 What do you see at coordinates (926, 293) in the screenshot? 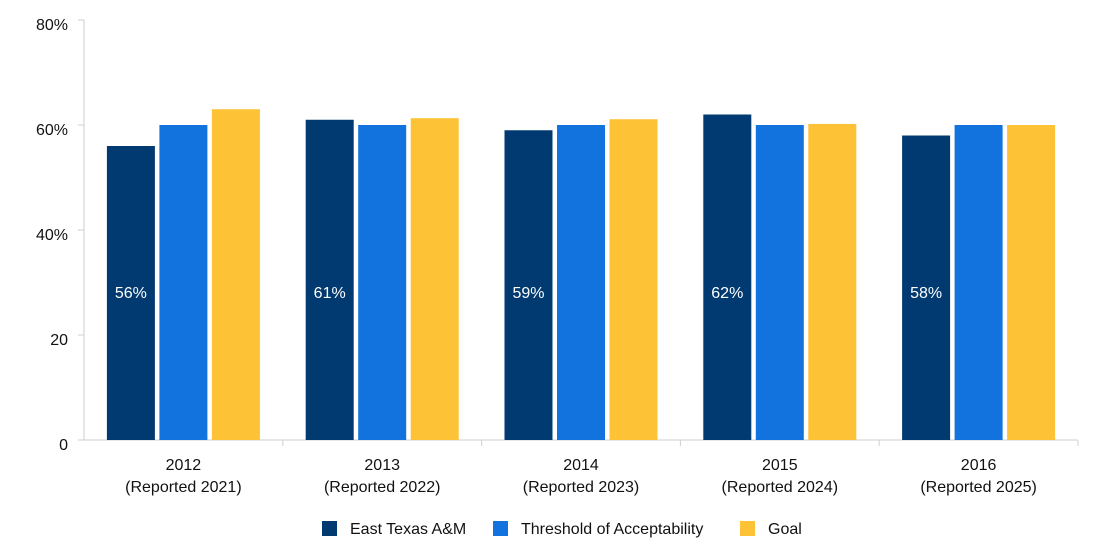
I see `value-label: 58%` at bounding box center [926, 293].